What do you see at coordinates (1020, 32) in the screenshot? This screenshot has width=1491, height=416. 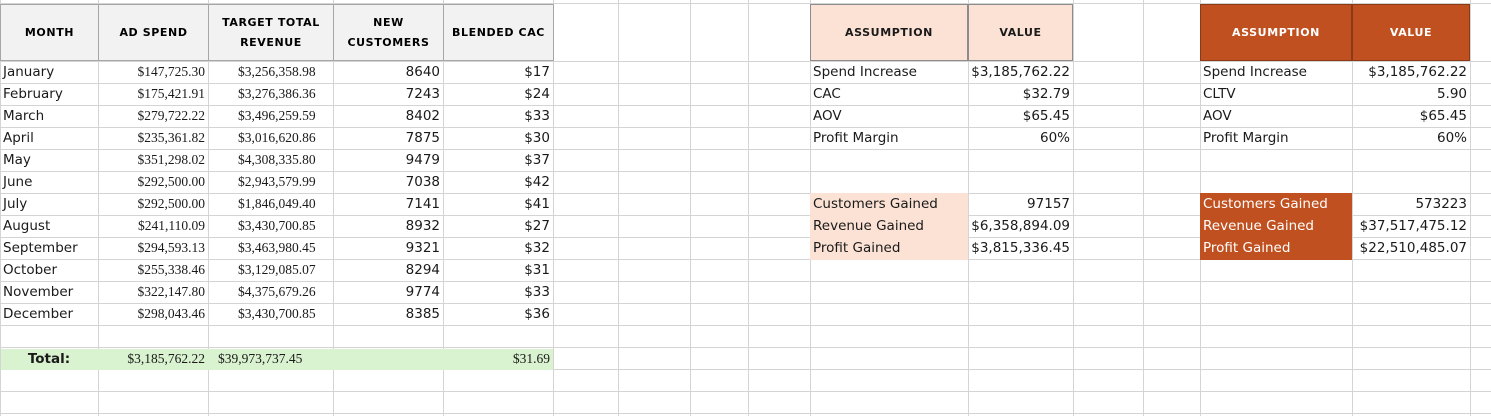 I see `assumptions_light-header-value: Value` at bounding box center [1020, 32].